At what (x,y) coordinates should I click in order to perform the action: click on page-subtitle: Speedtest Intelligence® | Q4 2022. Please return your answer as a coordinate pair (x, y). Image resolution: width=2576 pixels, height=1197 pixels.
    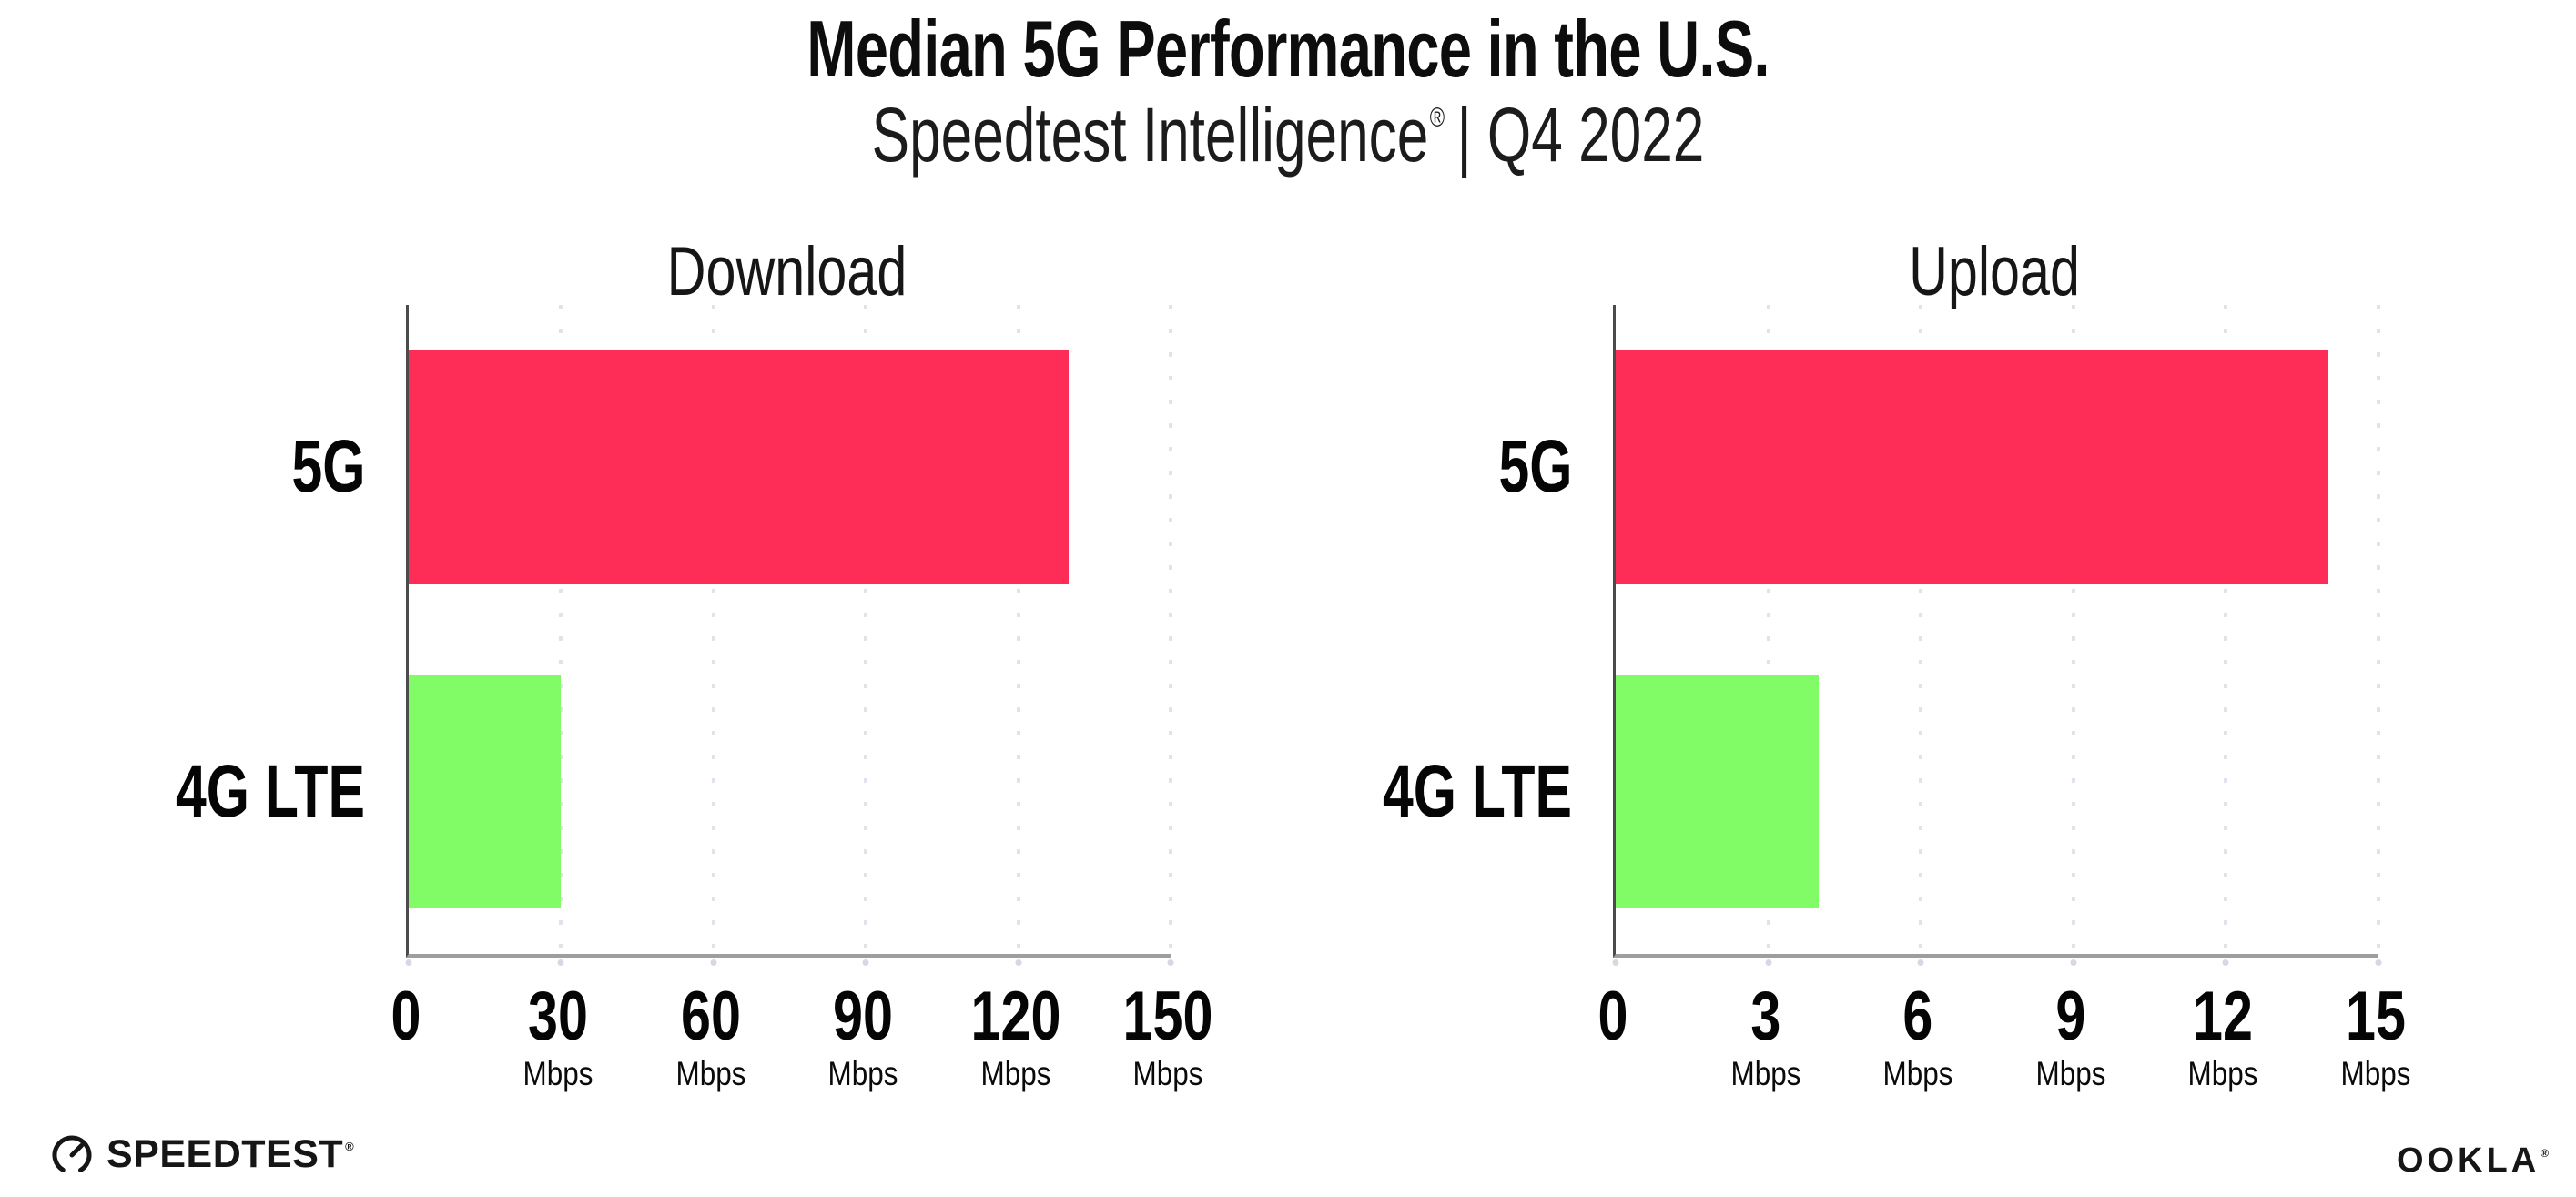
    Looking at the image, I should click on (1288, 144).